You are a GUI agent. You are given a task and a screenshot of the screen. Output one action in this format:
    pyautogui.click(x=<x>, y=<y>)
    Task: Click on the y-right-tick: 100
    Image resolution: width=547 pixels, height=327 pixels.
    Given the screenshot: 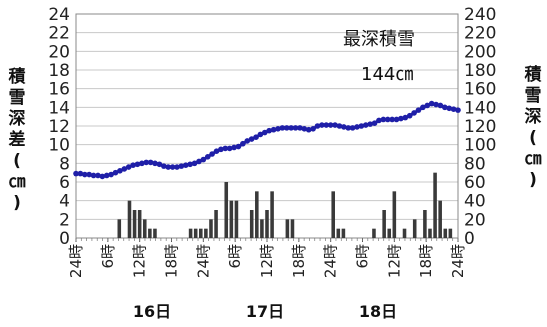 What is the action you would take?
    pyautogui.click(x=480, y=146)
    